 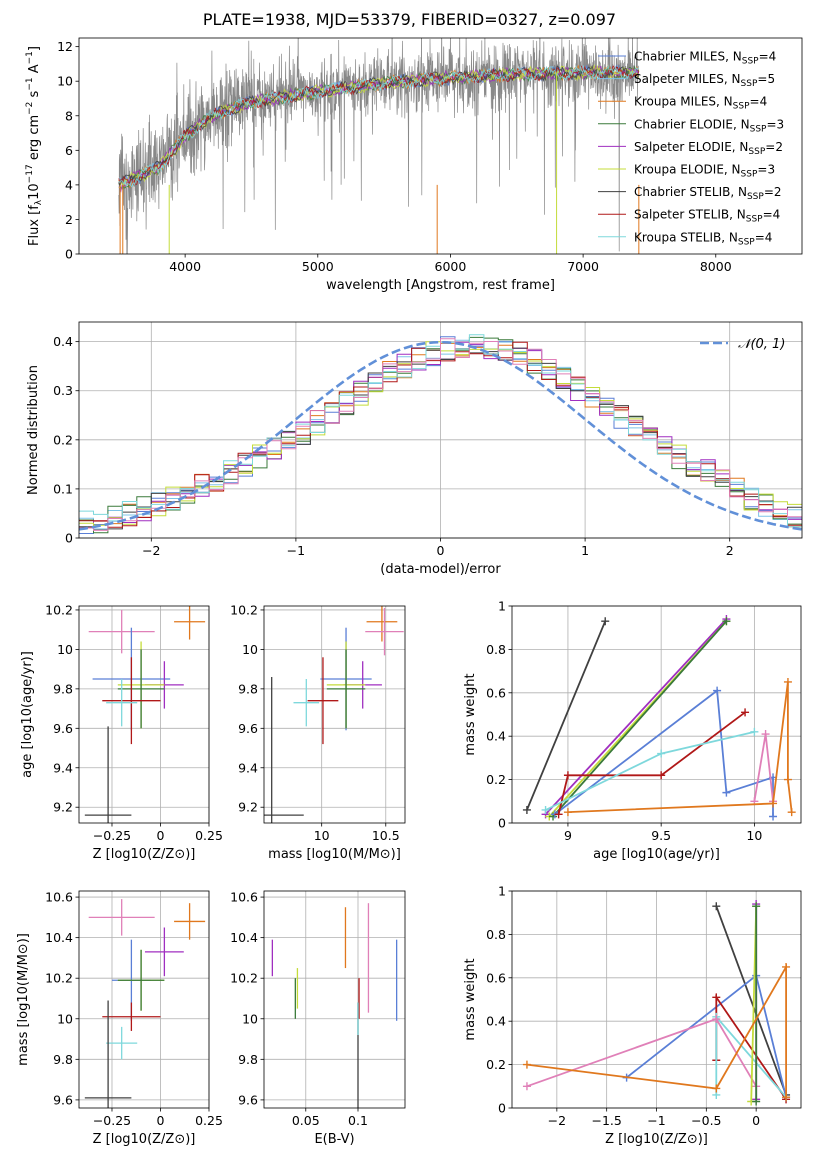 I want to click on x-tick-label: 4000, so click(x=185, y=266).